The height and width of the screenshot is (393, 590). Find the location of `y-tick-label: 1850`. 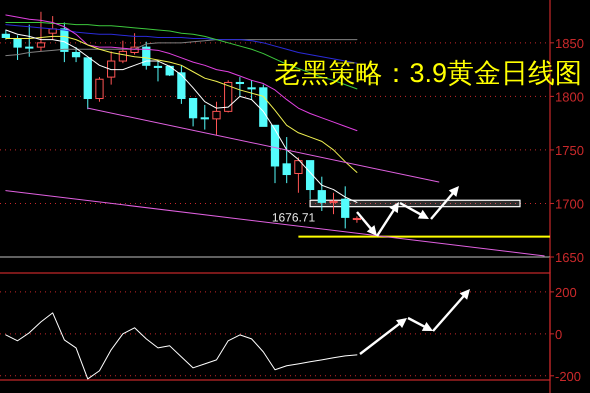

y-tick-label: 1850 is located at coordinates (569, 43).